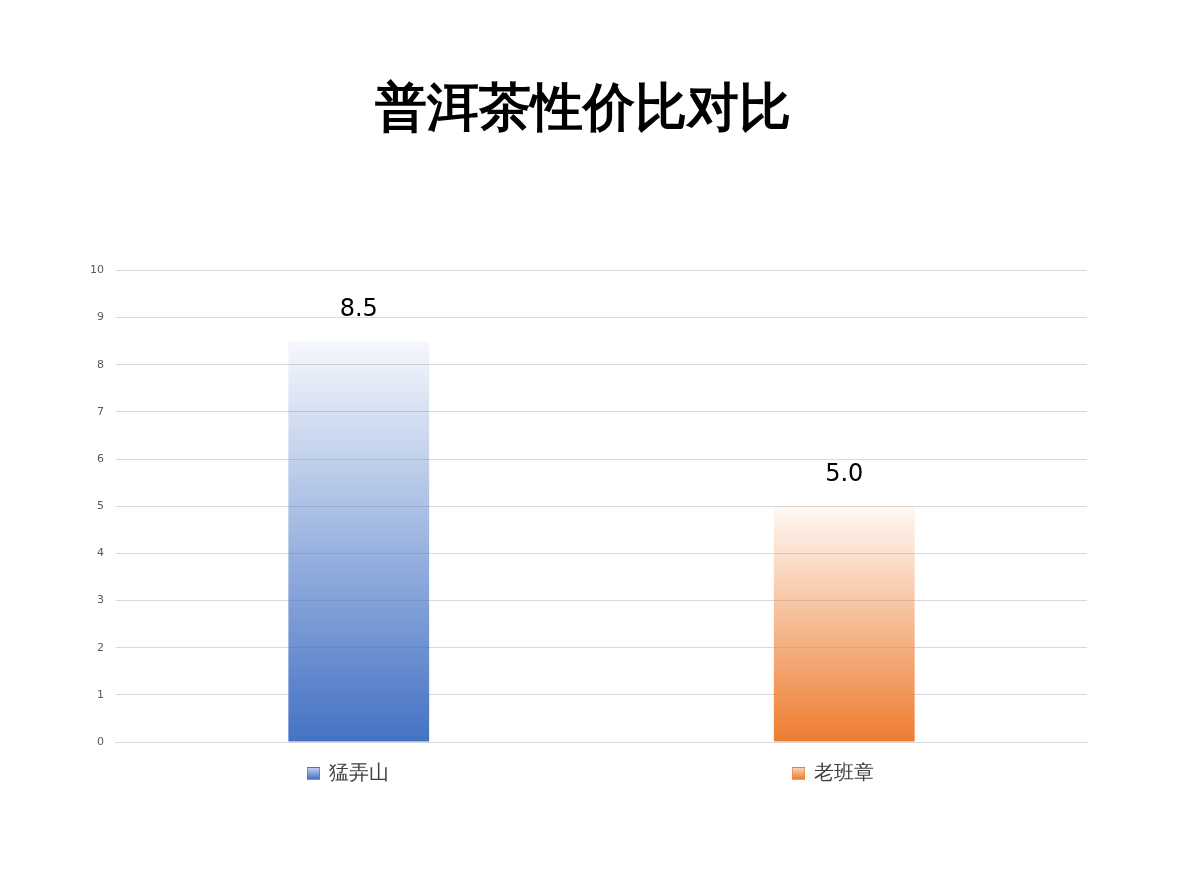 Image resolution: width=1200 pixels, height=870 pixels. Describe the element at coordinates (582, 106) in the screenshot. I see `chart-title: 普洱茶性价比对比` at that location.